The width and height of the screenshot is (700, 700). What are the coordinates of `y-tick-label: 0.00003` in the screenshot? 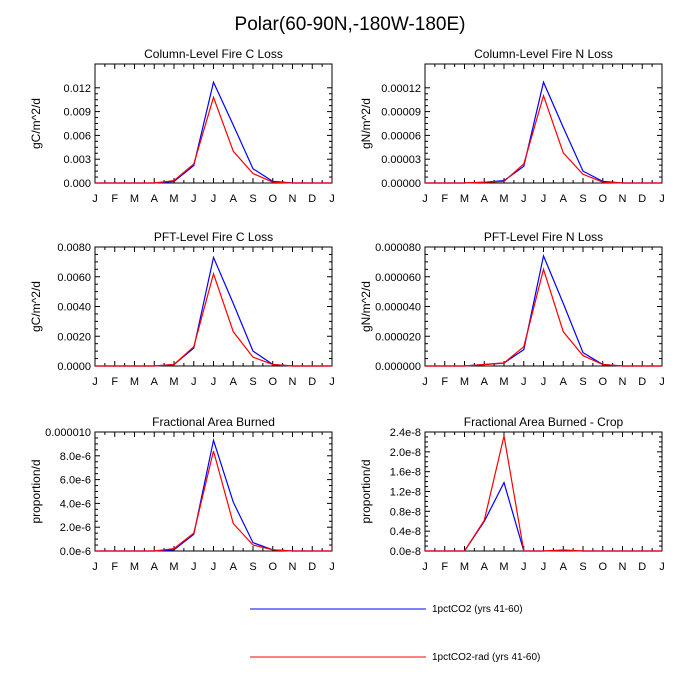 It's located at (401, 160).